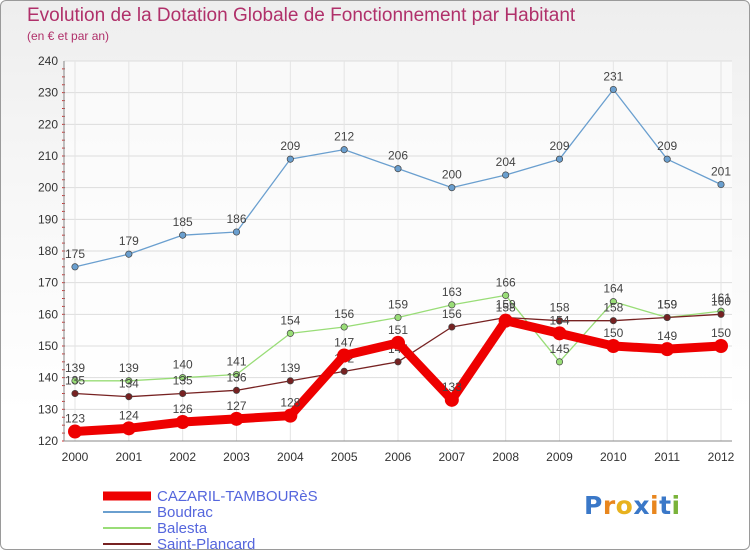 Image resolution: width=750 pixels, height=550 pixels. What do you see at coordinates (129, 415) in the screenshot?
I see `data-label: 124` at bounding box center [129, 415].